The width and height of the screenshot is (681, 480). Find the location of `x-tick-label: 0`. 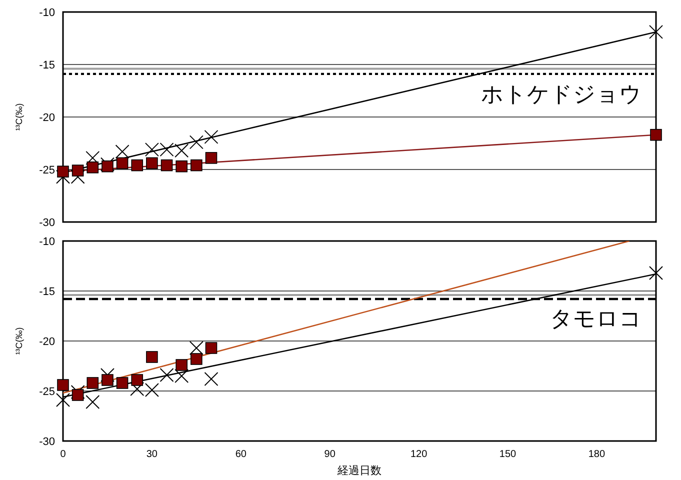

x-tick-label: 0 is located at coordinates (63, 454).